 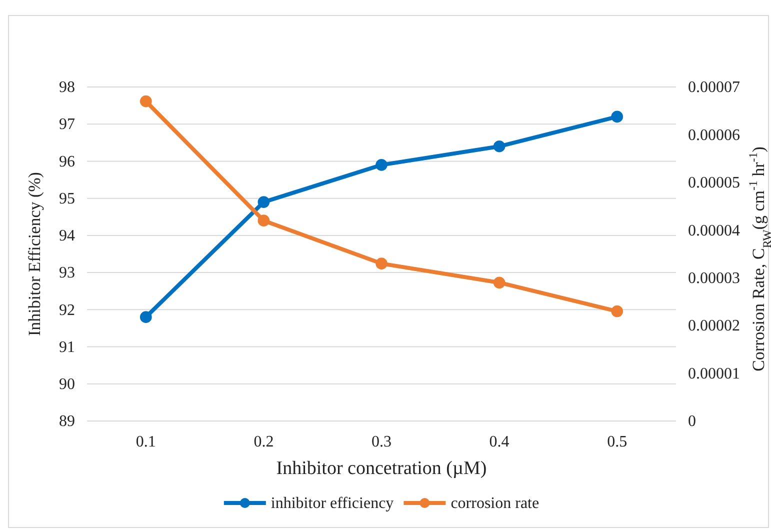 What do you see at coordinates (381, 468) in the screenshot?
I see `x-axis-title: Inhibitor concetration (µM)` at bounding box center [381, 468].